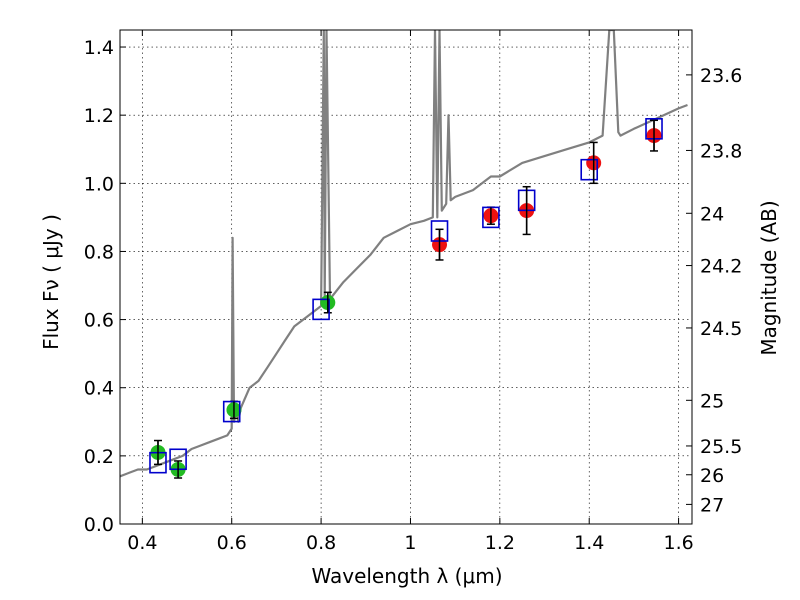  Describe the element at coordinates (105, 286) in the screenshot. I see `y-axis: 0.0 0.2 0.4 0.6 0.8 1.0 1.2 1.4` at that location.